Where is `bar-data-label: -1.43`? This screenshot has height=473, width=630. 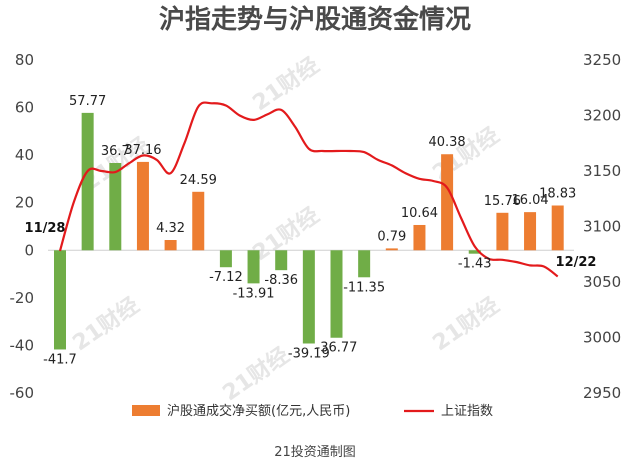
bar-data-label: -1.43 is located at coordinates (475, 264).